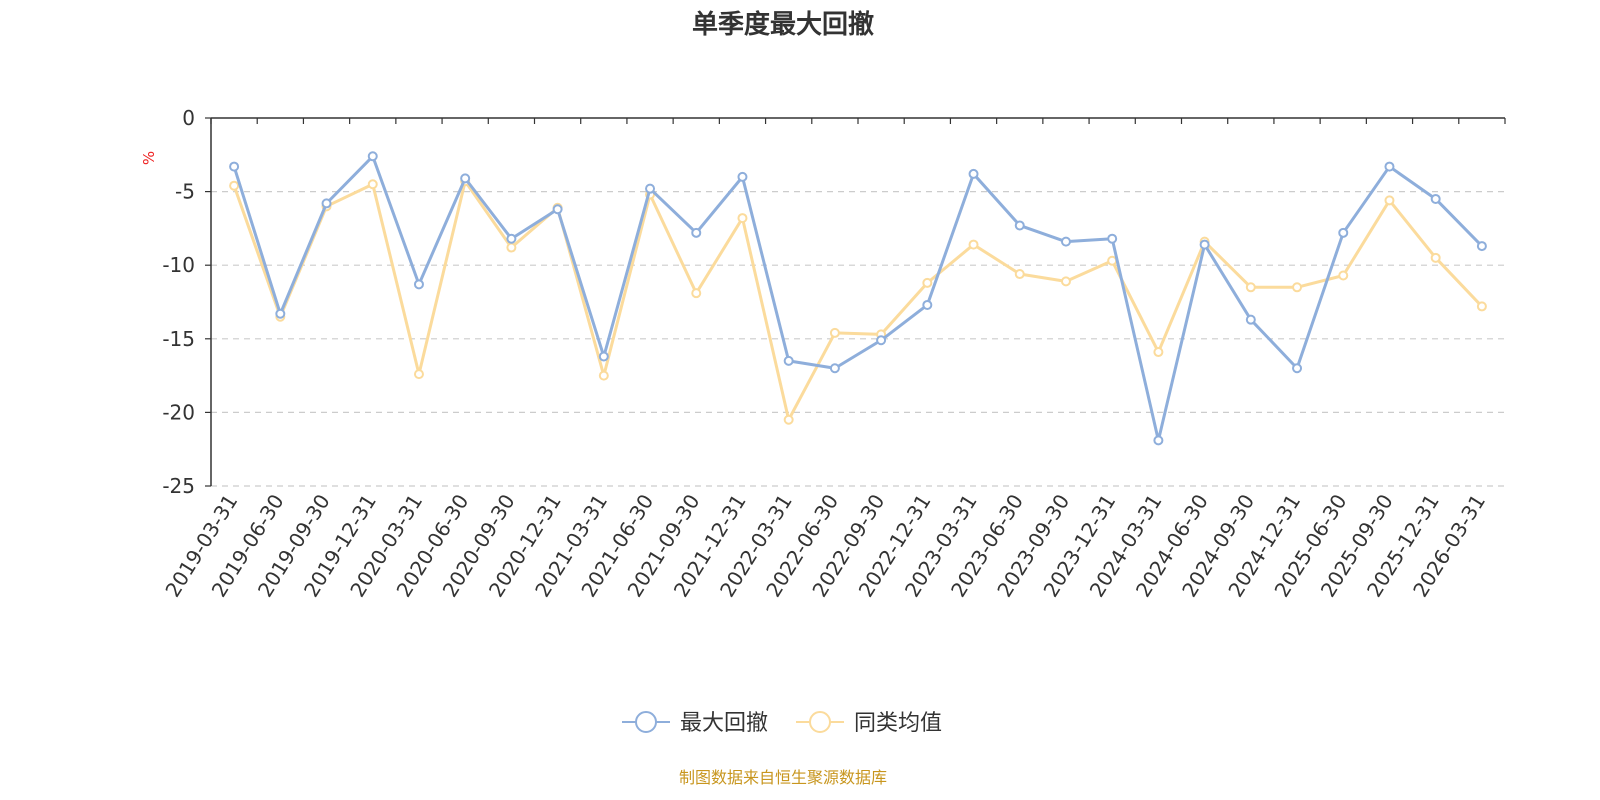 The width and height of the screenshot is (1600, 800). Describe the element at coordinates (782, 25) in the screenshot. I see `chart-title: 单季度最大回撤` at that location.